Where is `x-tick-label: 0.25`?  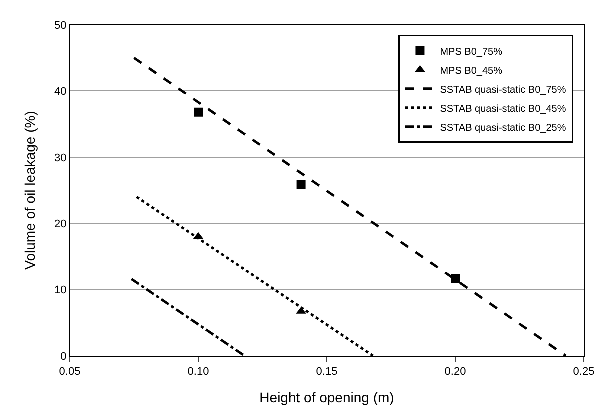 x-tick-label: 0.25 is located at coordinates (584, 372).